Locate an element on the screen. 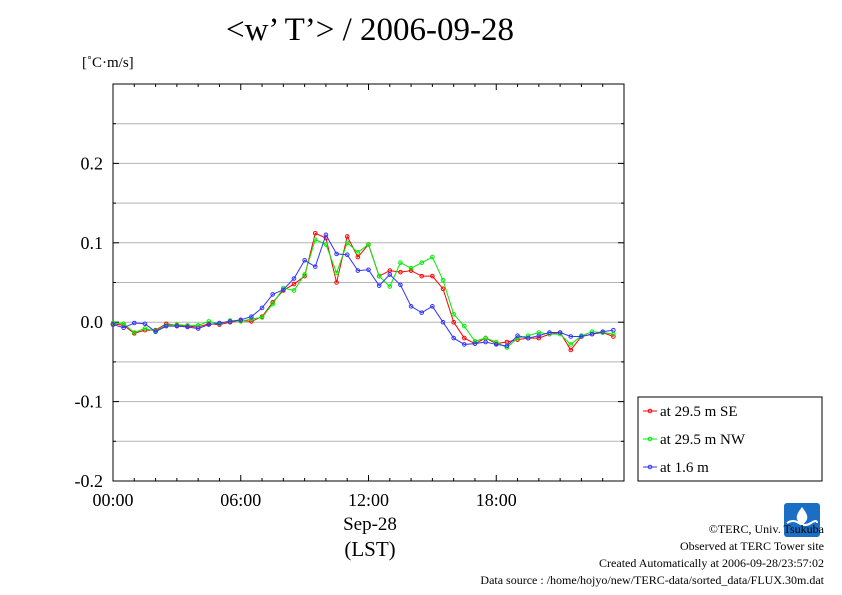 This screenshot has height=595, width=842. legend-label: at 29.5 m SE is located at coordinates (699, 412).